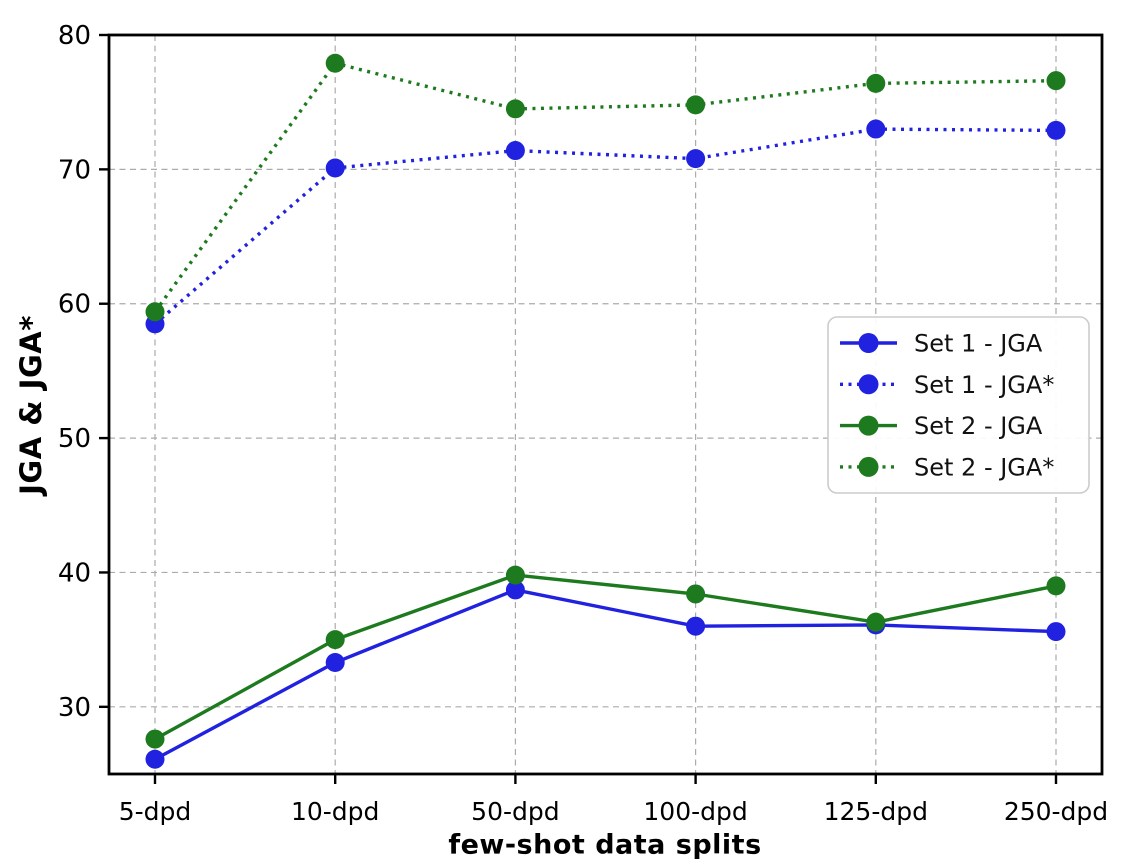 The height and width of the screenshot is (866, 1140). Describe the element at coordinates (74, 170) in the screenshot. I see `y-tick-label: 70` at that location.